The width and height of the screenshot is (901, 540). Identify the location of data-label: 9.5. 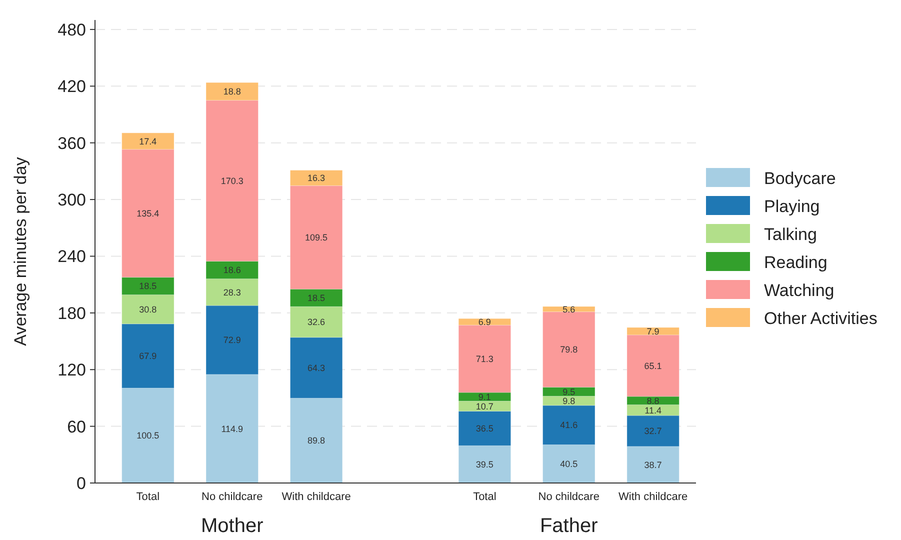
(569, 391).